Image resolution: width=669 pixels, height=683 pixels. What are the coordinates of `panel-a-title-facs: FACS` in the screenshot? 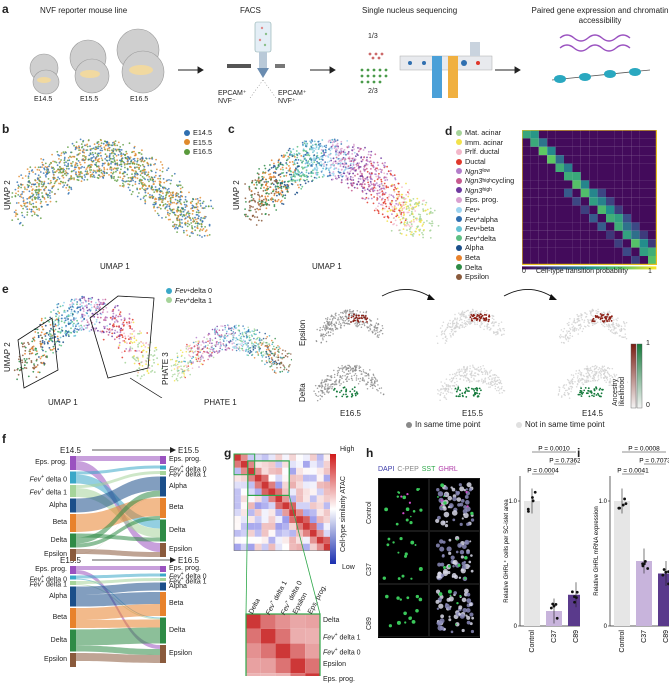 It's located at (250, 10).